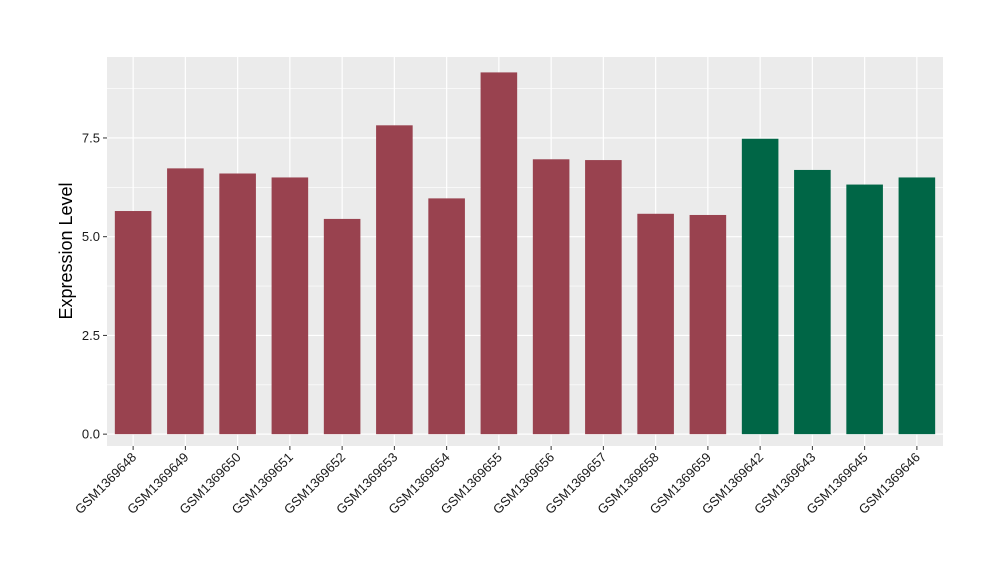 Image resolution: width=1000 pixels, height=580 pixels. I want to click on bar-GSM1369646, so click(917, 306).